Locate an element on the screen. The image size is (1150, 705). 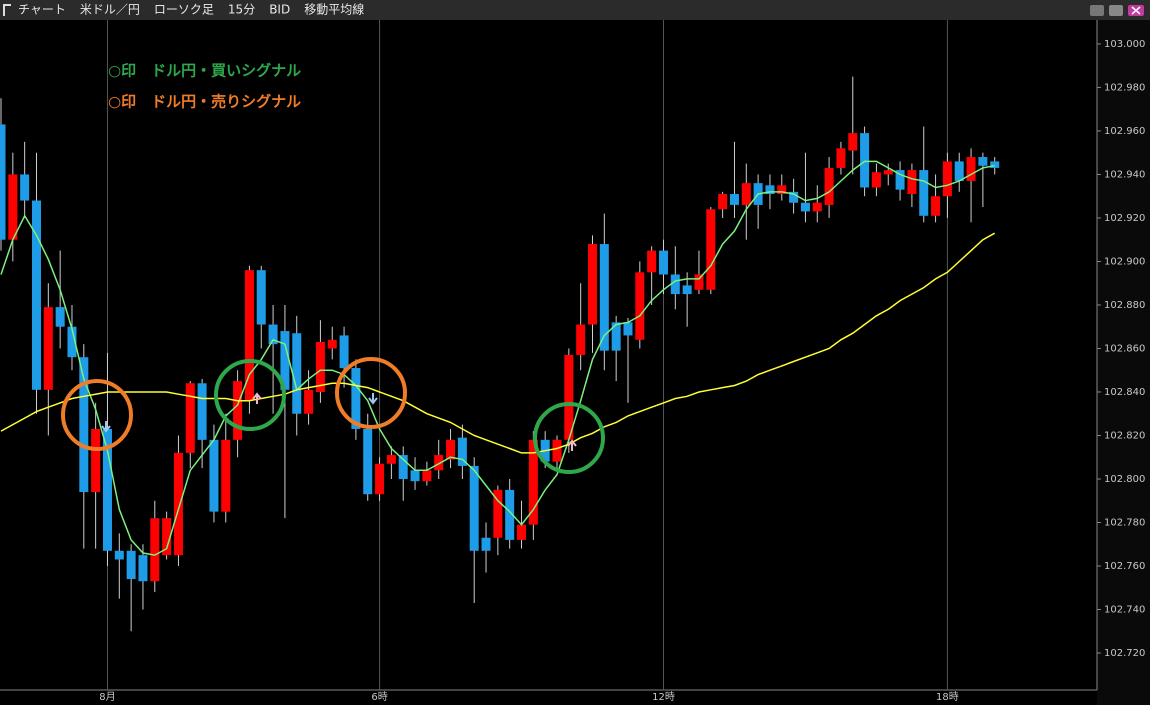
y-tick-label: 102.980 is located at coordinates (1124, 87).